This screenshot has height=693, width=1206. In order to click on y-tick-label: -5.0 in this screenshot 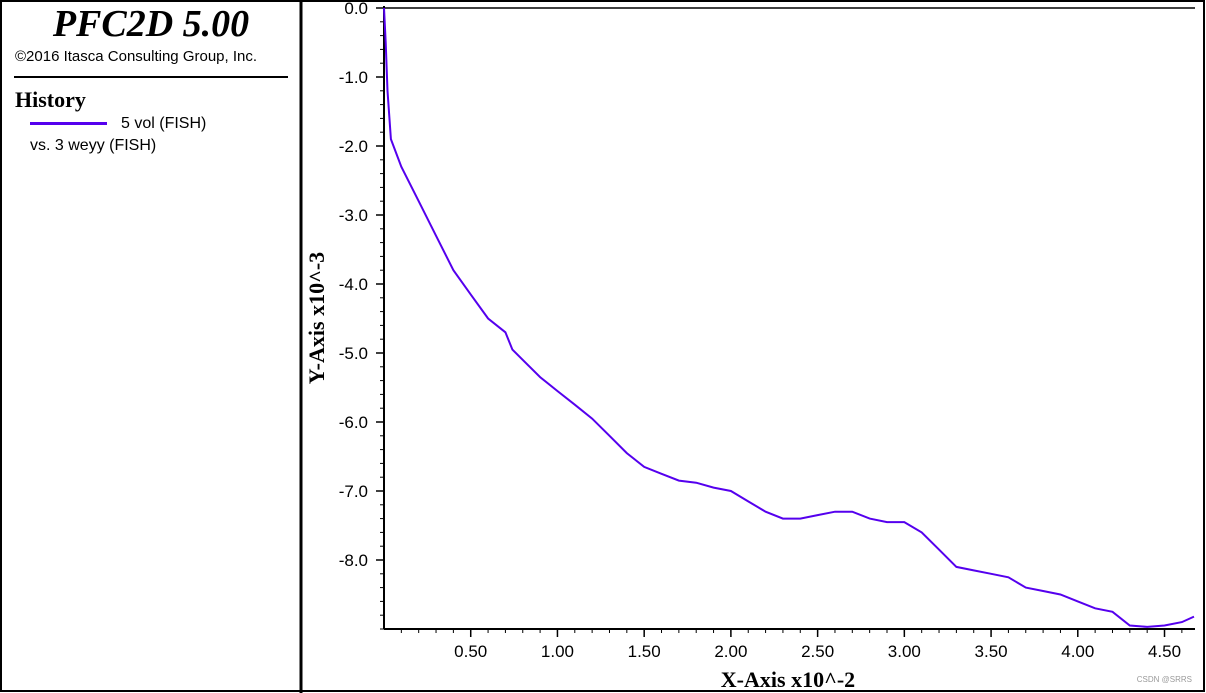, I will do `click(353, 353)`.